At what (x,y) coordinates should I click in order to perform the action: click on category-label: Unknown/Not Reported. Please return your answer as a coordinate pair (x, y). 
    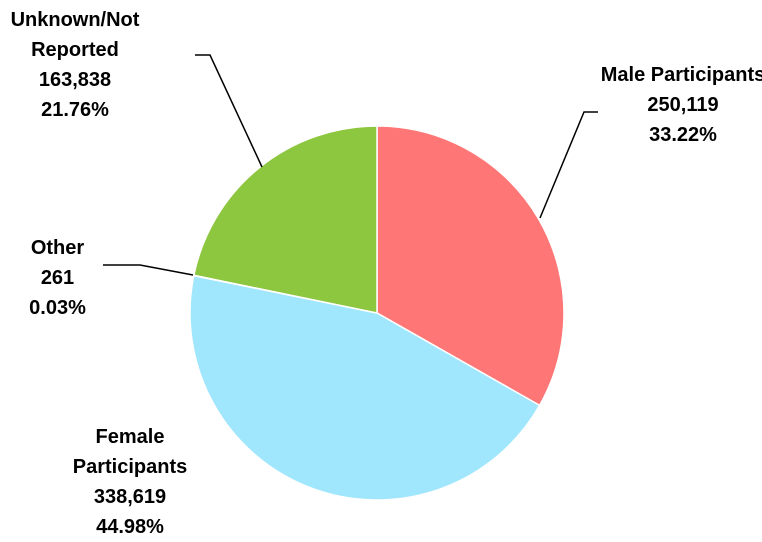
    Looking at the image, I should click on (75, 35).